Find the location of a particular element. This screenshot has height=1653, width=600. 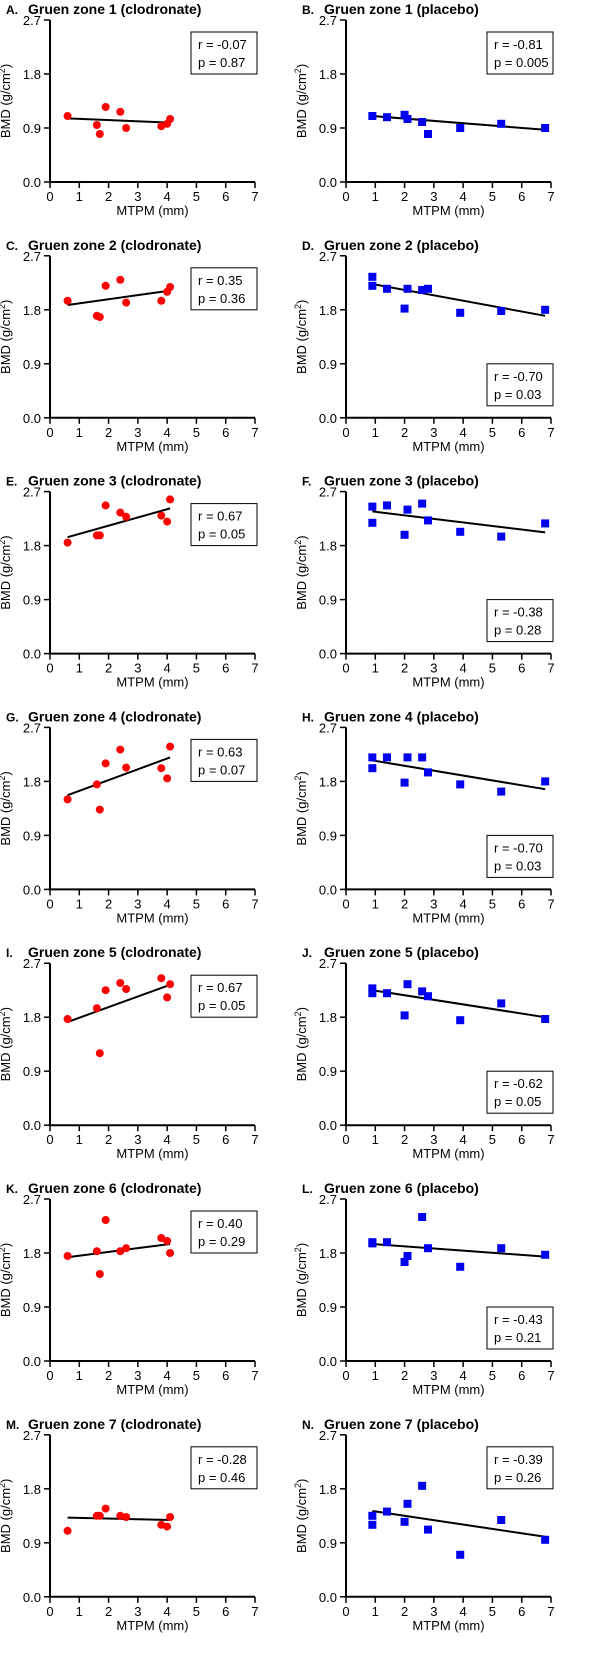

stats-p: p = 0.21 is located at coordinates (517, 1337).